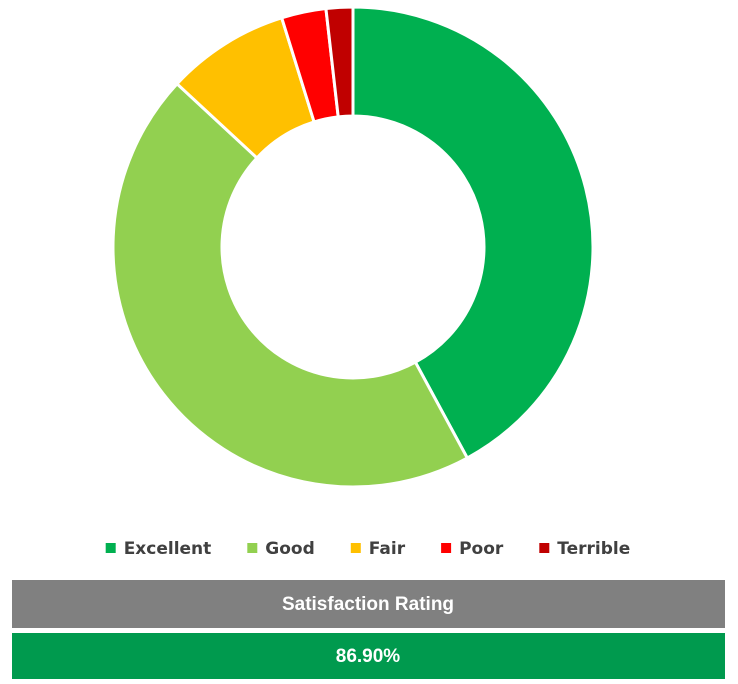  I want to click on summary-header, so click(368, 604).